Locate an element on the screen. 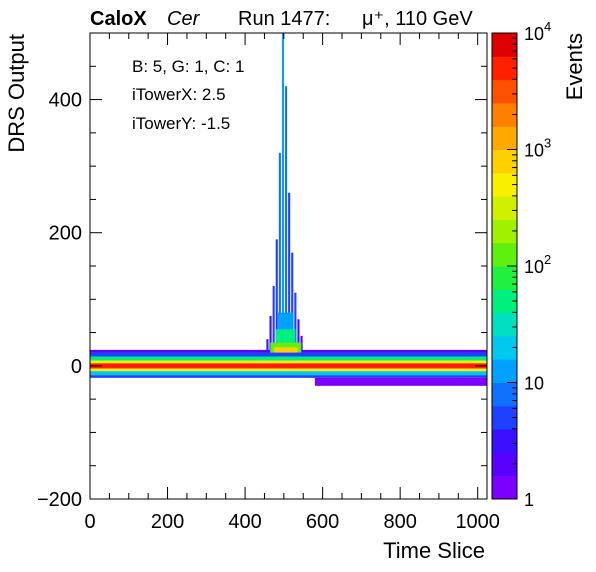  info-line-3: iTowerY: -1.5 is located at coordinates (181, 123).